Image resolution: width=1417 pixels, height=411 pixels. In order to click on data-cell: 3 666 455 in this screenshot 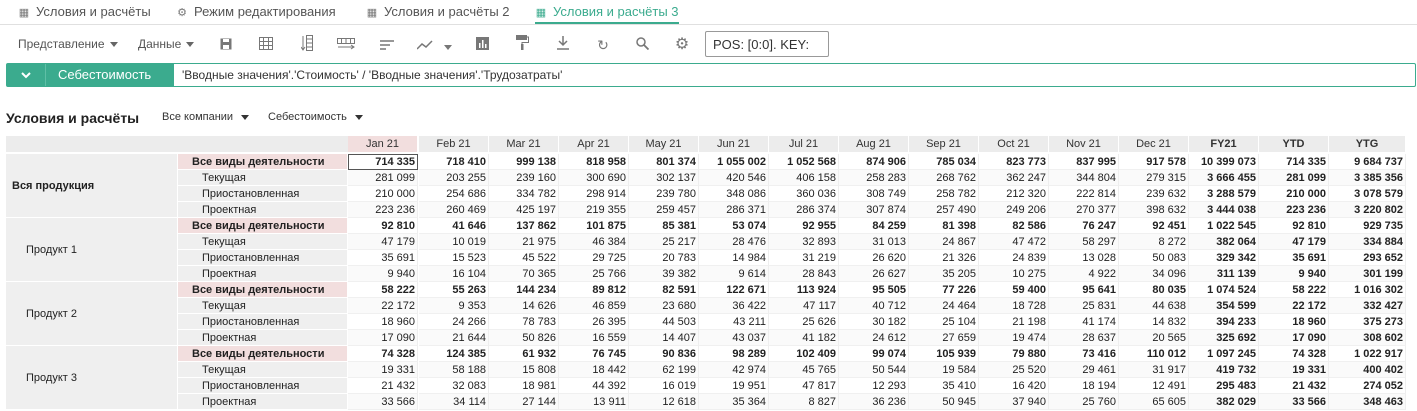, I will do `click(1224, 178)`.